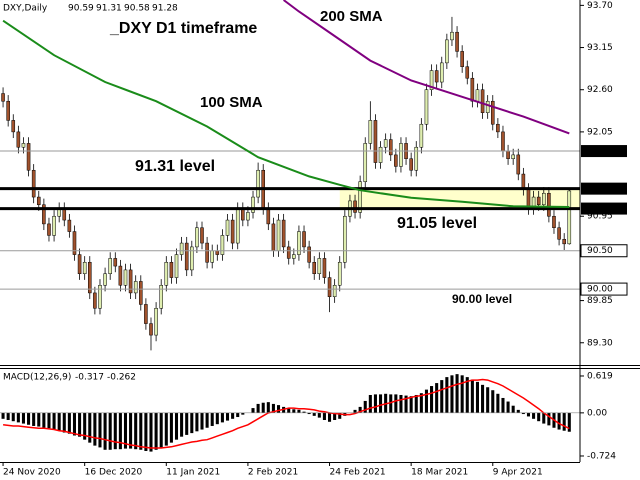  I want to click on x-tick-label: 2 Feb 2021, so click(273, 473).